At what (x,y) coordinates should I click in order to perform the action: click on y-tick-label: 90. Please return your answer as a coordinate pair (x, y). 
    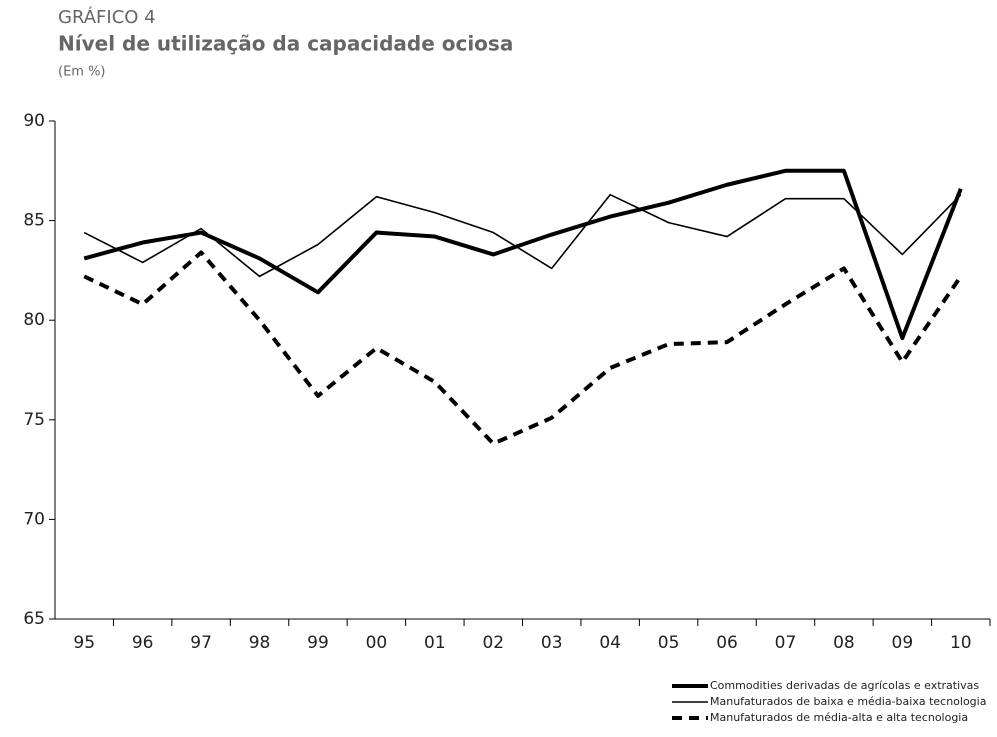
    Looking at the image, I should click on (34, 121).